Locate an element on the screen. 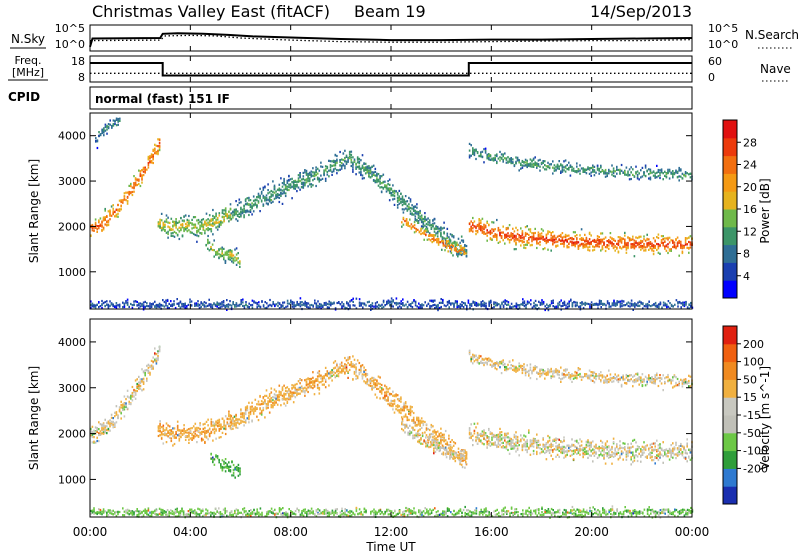 The height and width of the screenshot is (558, 800). noise-tick-left-bottom: 10^0 is located at coordinates (70, 44).